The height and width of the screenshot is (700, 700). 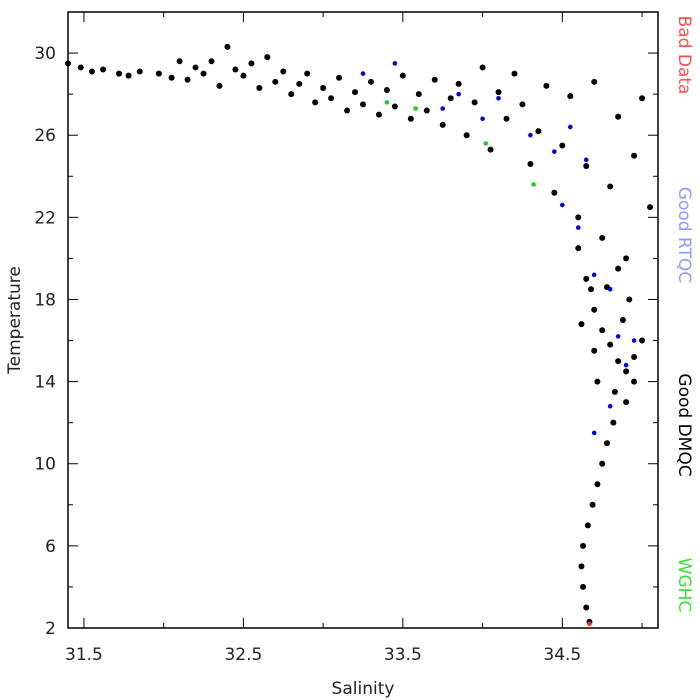 What do you see at coordinates (45, 300) in the screenshot?
I see `y-tick-label: 18` at bounding box center [45, 300].